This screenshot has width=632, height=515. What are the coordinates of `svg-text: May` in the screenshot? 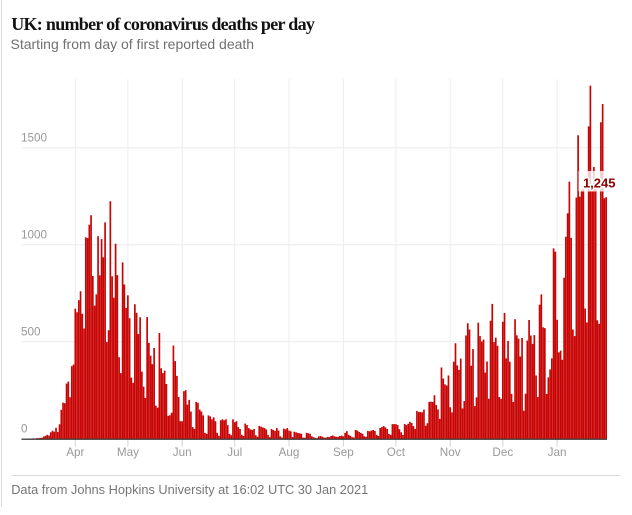 It's located at (128, 452).